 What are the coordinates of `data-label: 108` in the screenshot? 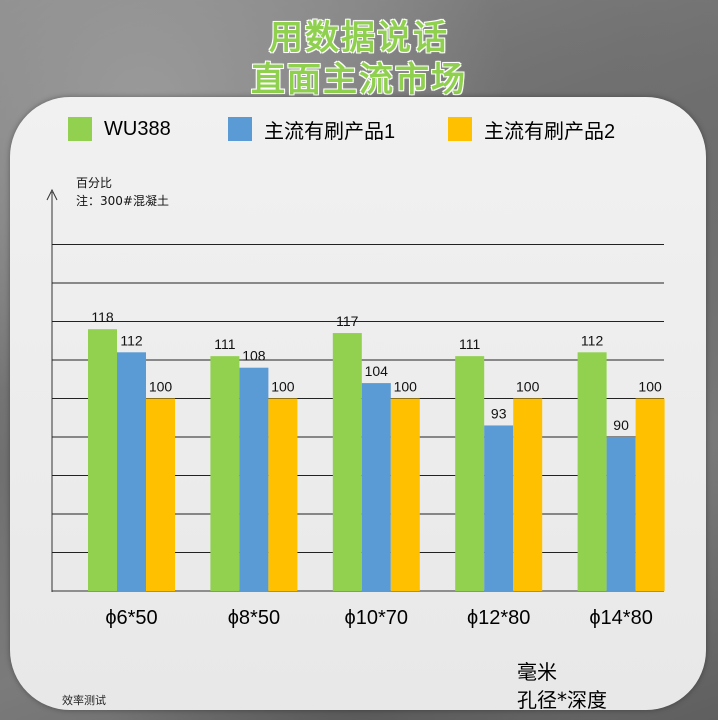 It's located at (254, 356).